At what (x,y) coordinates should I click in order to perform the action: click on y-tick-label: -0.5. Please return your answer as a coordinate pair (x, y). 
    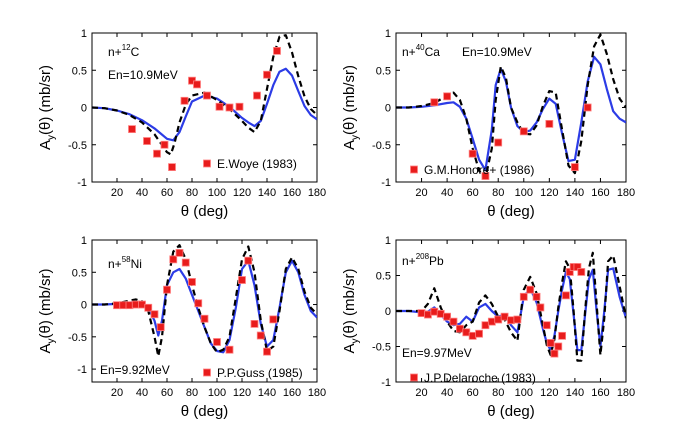
    Looking at the image, I should click on (77, 146).